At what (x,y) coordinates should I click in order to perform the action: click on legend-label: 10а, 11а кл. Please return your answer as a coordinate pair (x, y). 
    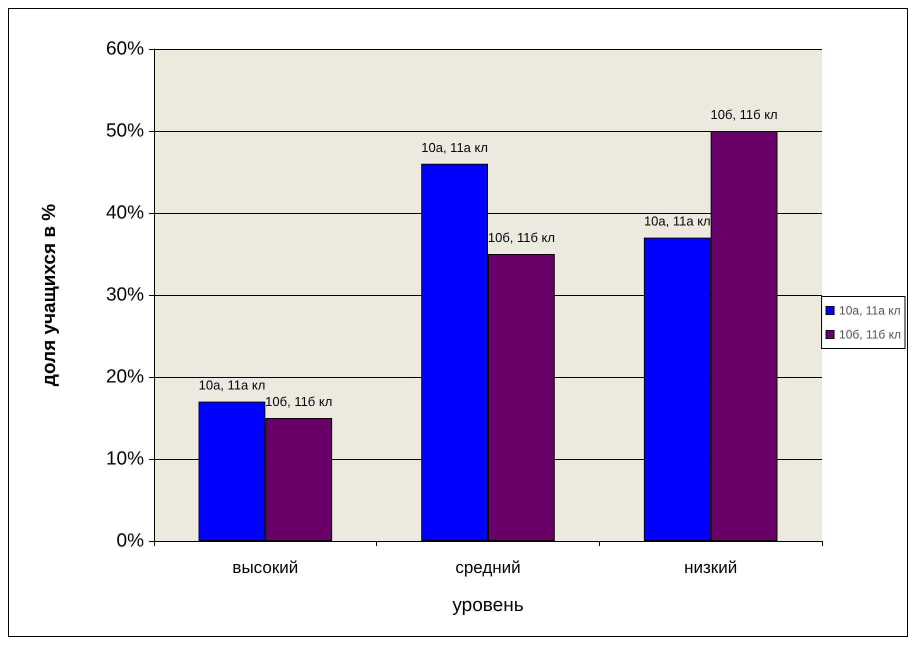
    Looking at the image, I should click on (870, 311).